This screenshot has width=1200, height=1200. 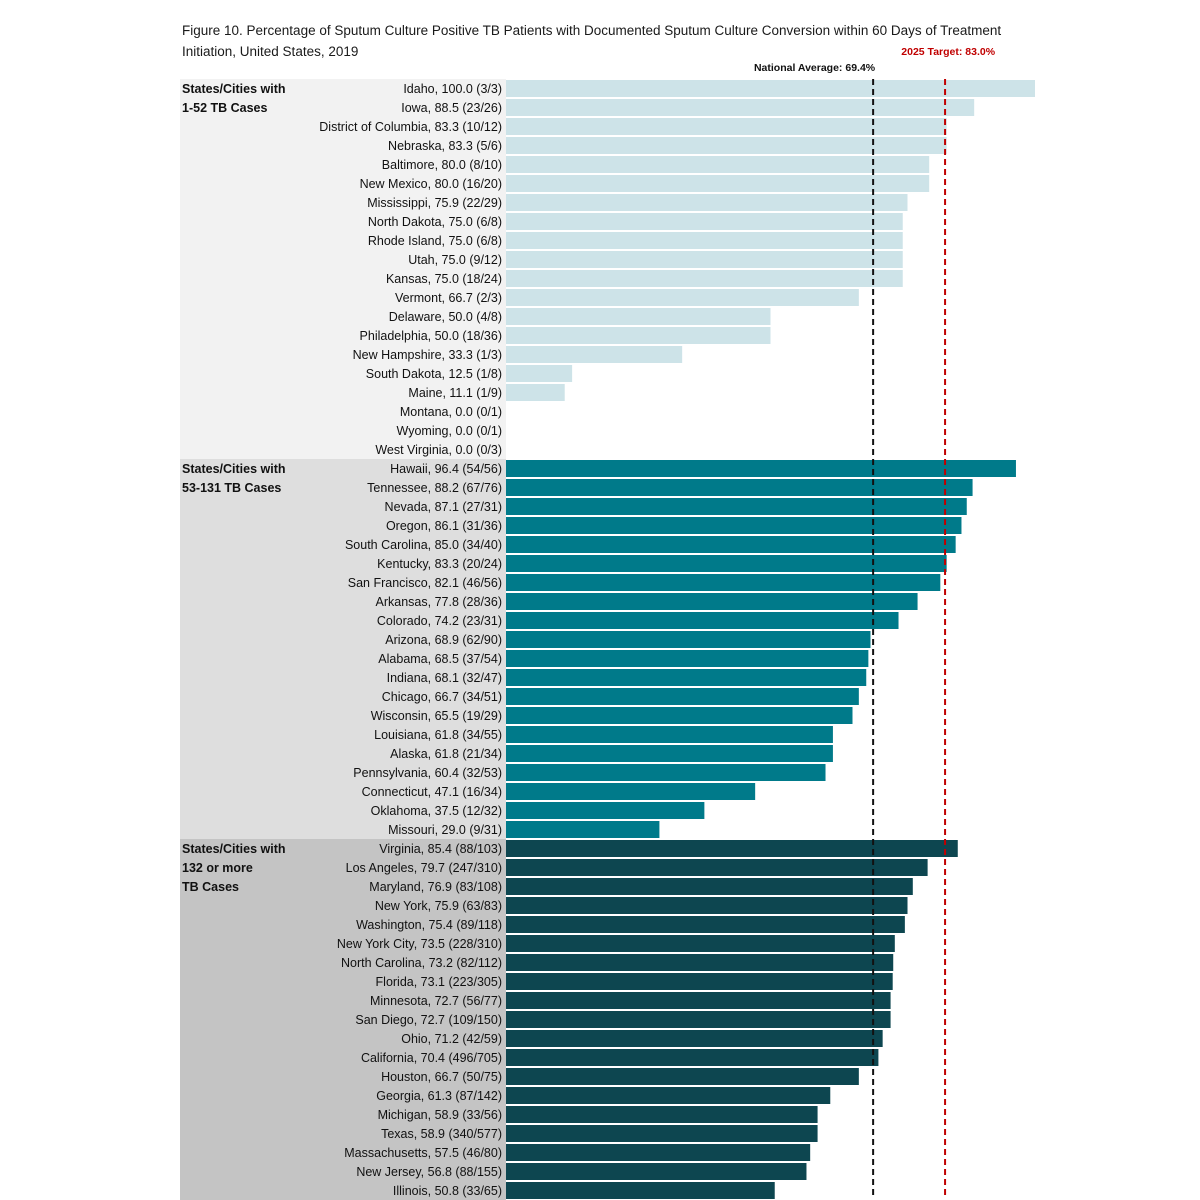 What do you see at coordinates (421, 963) in the screenshot?
I see `bar-label: North Carolina, 73.2 (82/112)` at bounding box center [421, 963].